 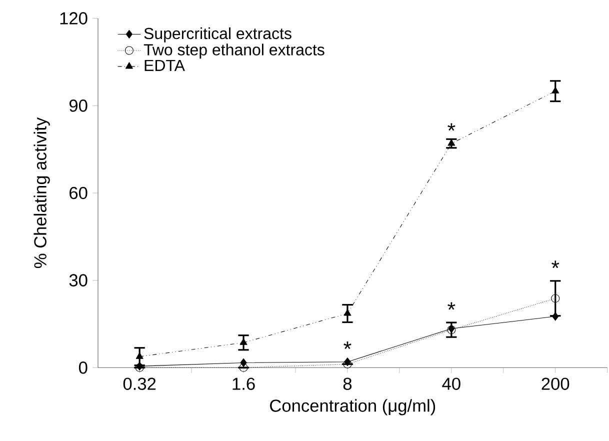 What do you see at coordinates (78, 280) in the screenshot?
I see `y-tick-label: 30` at bounding box center [78, 280].